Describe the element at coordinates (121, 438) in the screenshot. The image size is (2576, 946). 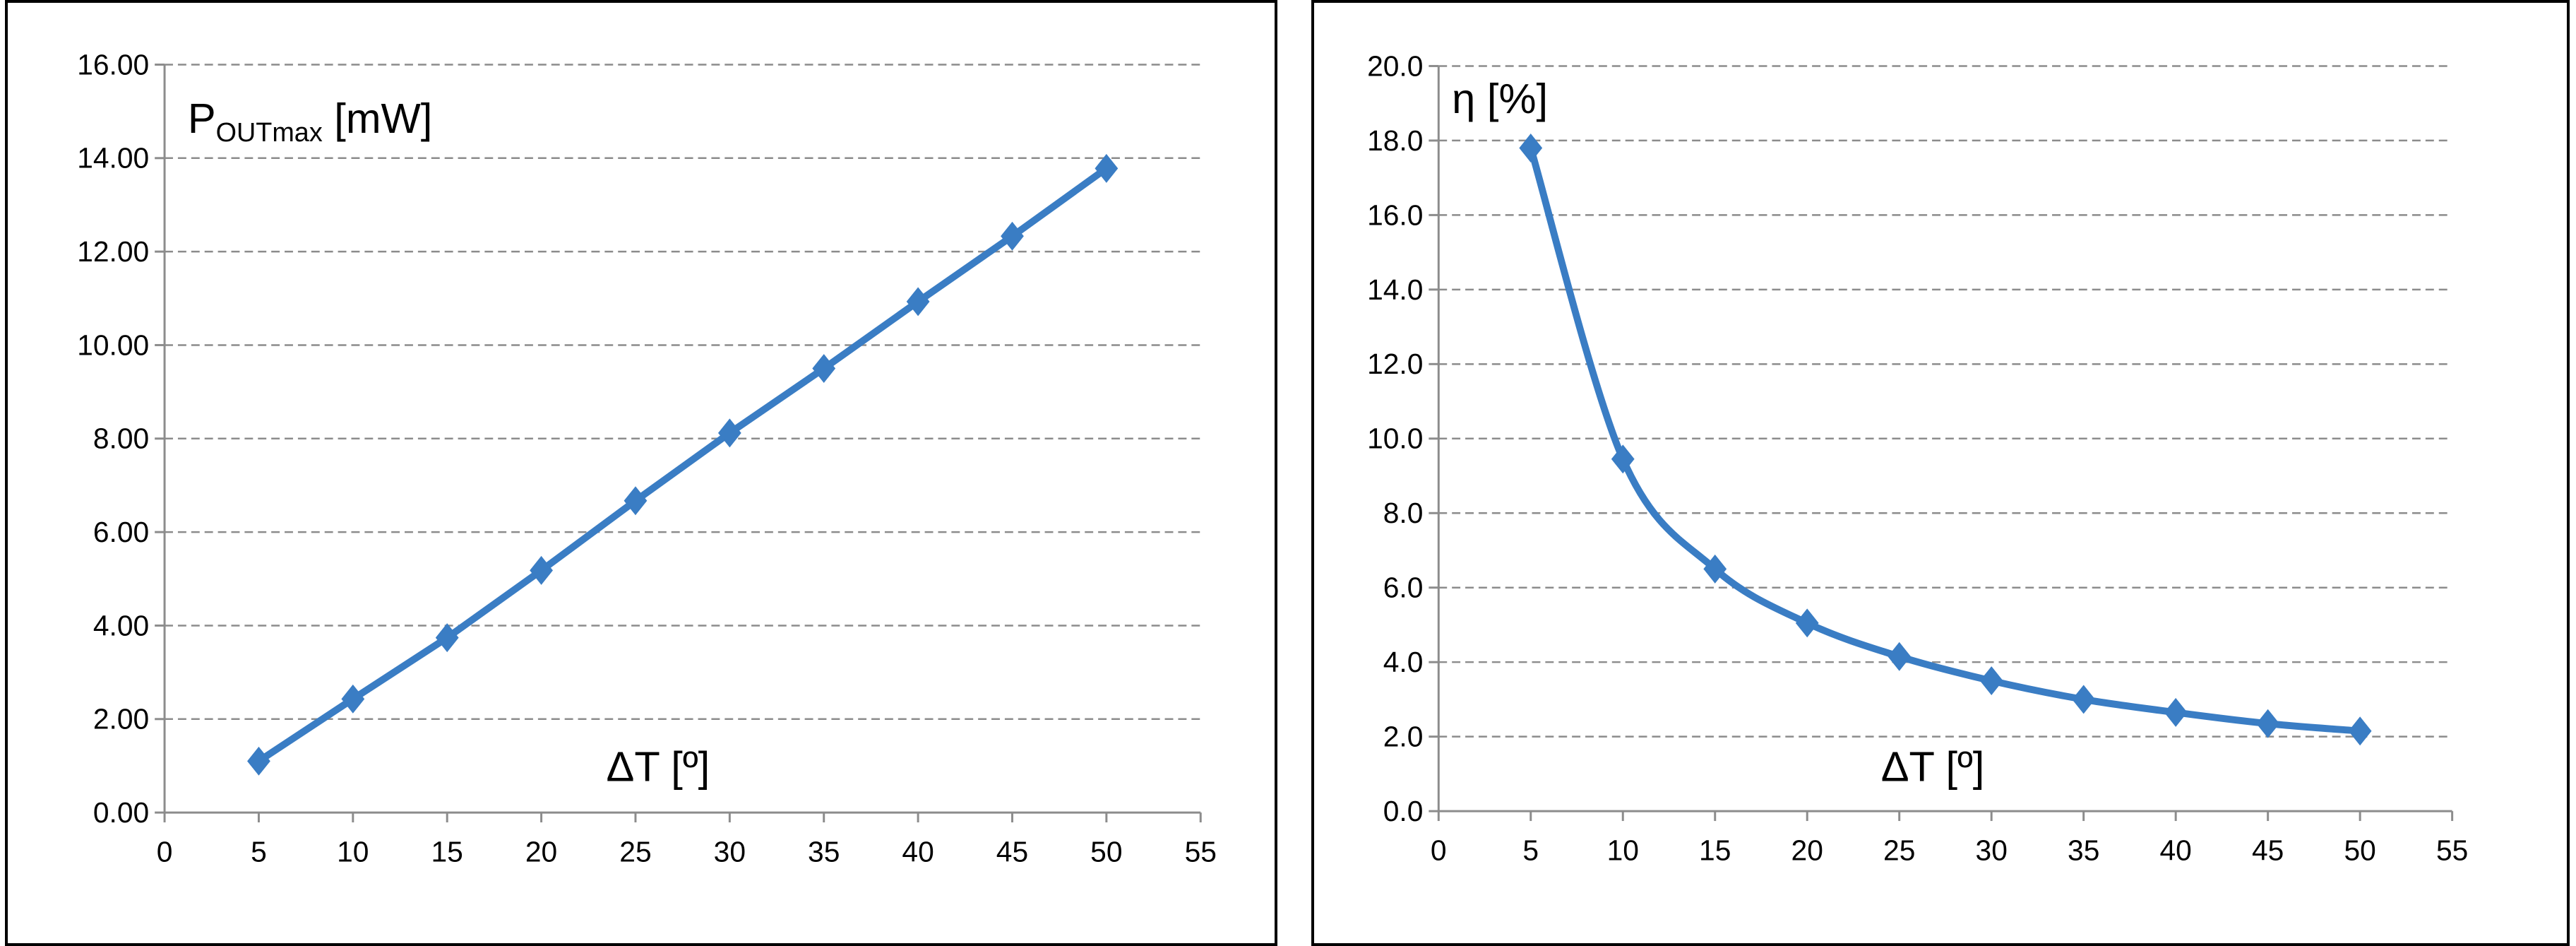
I see `y-tick-label: 8.00` at that location.